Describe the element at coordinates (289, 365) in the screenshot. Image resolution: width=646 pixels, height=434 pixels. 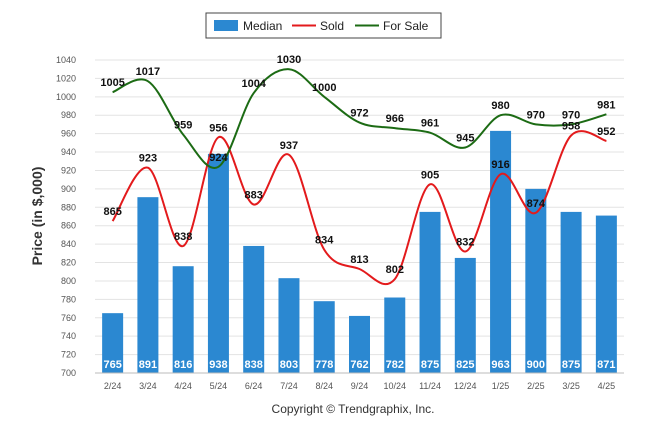
I see `bar-value-label: 803` at that location.